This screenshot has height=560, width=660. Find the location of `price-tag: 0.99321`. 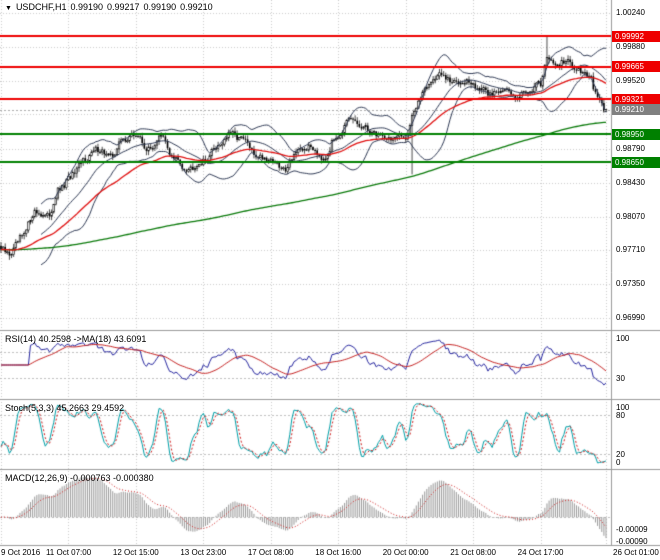

price-tag: 0.99321 is located at coordinates (636, 99).